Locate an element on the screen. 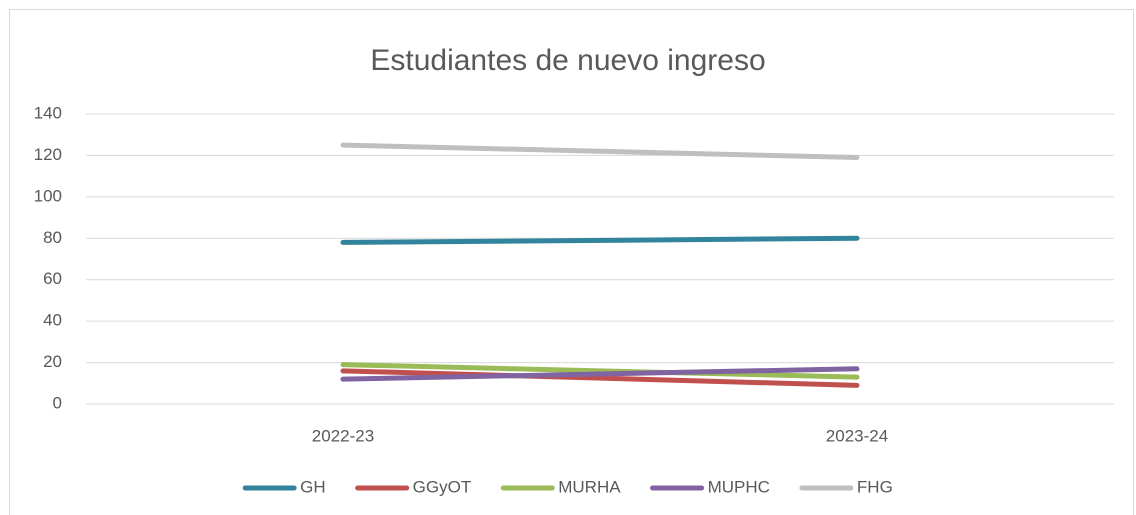 This screenshot has width=1136, height=515. x-tick-label: 2023-24 is located at coordinates (857, 435).